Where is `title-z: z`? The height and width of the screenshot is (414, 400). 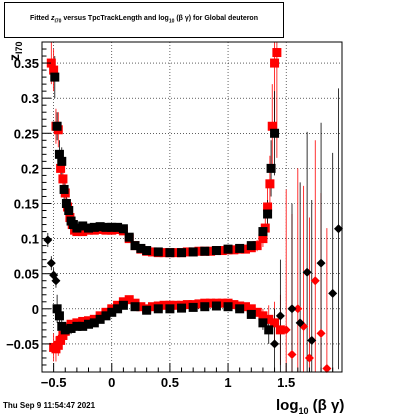 title-z: z is located at coordinates (53, 19).